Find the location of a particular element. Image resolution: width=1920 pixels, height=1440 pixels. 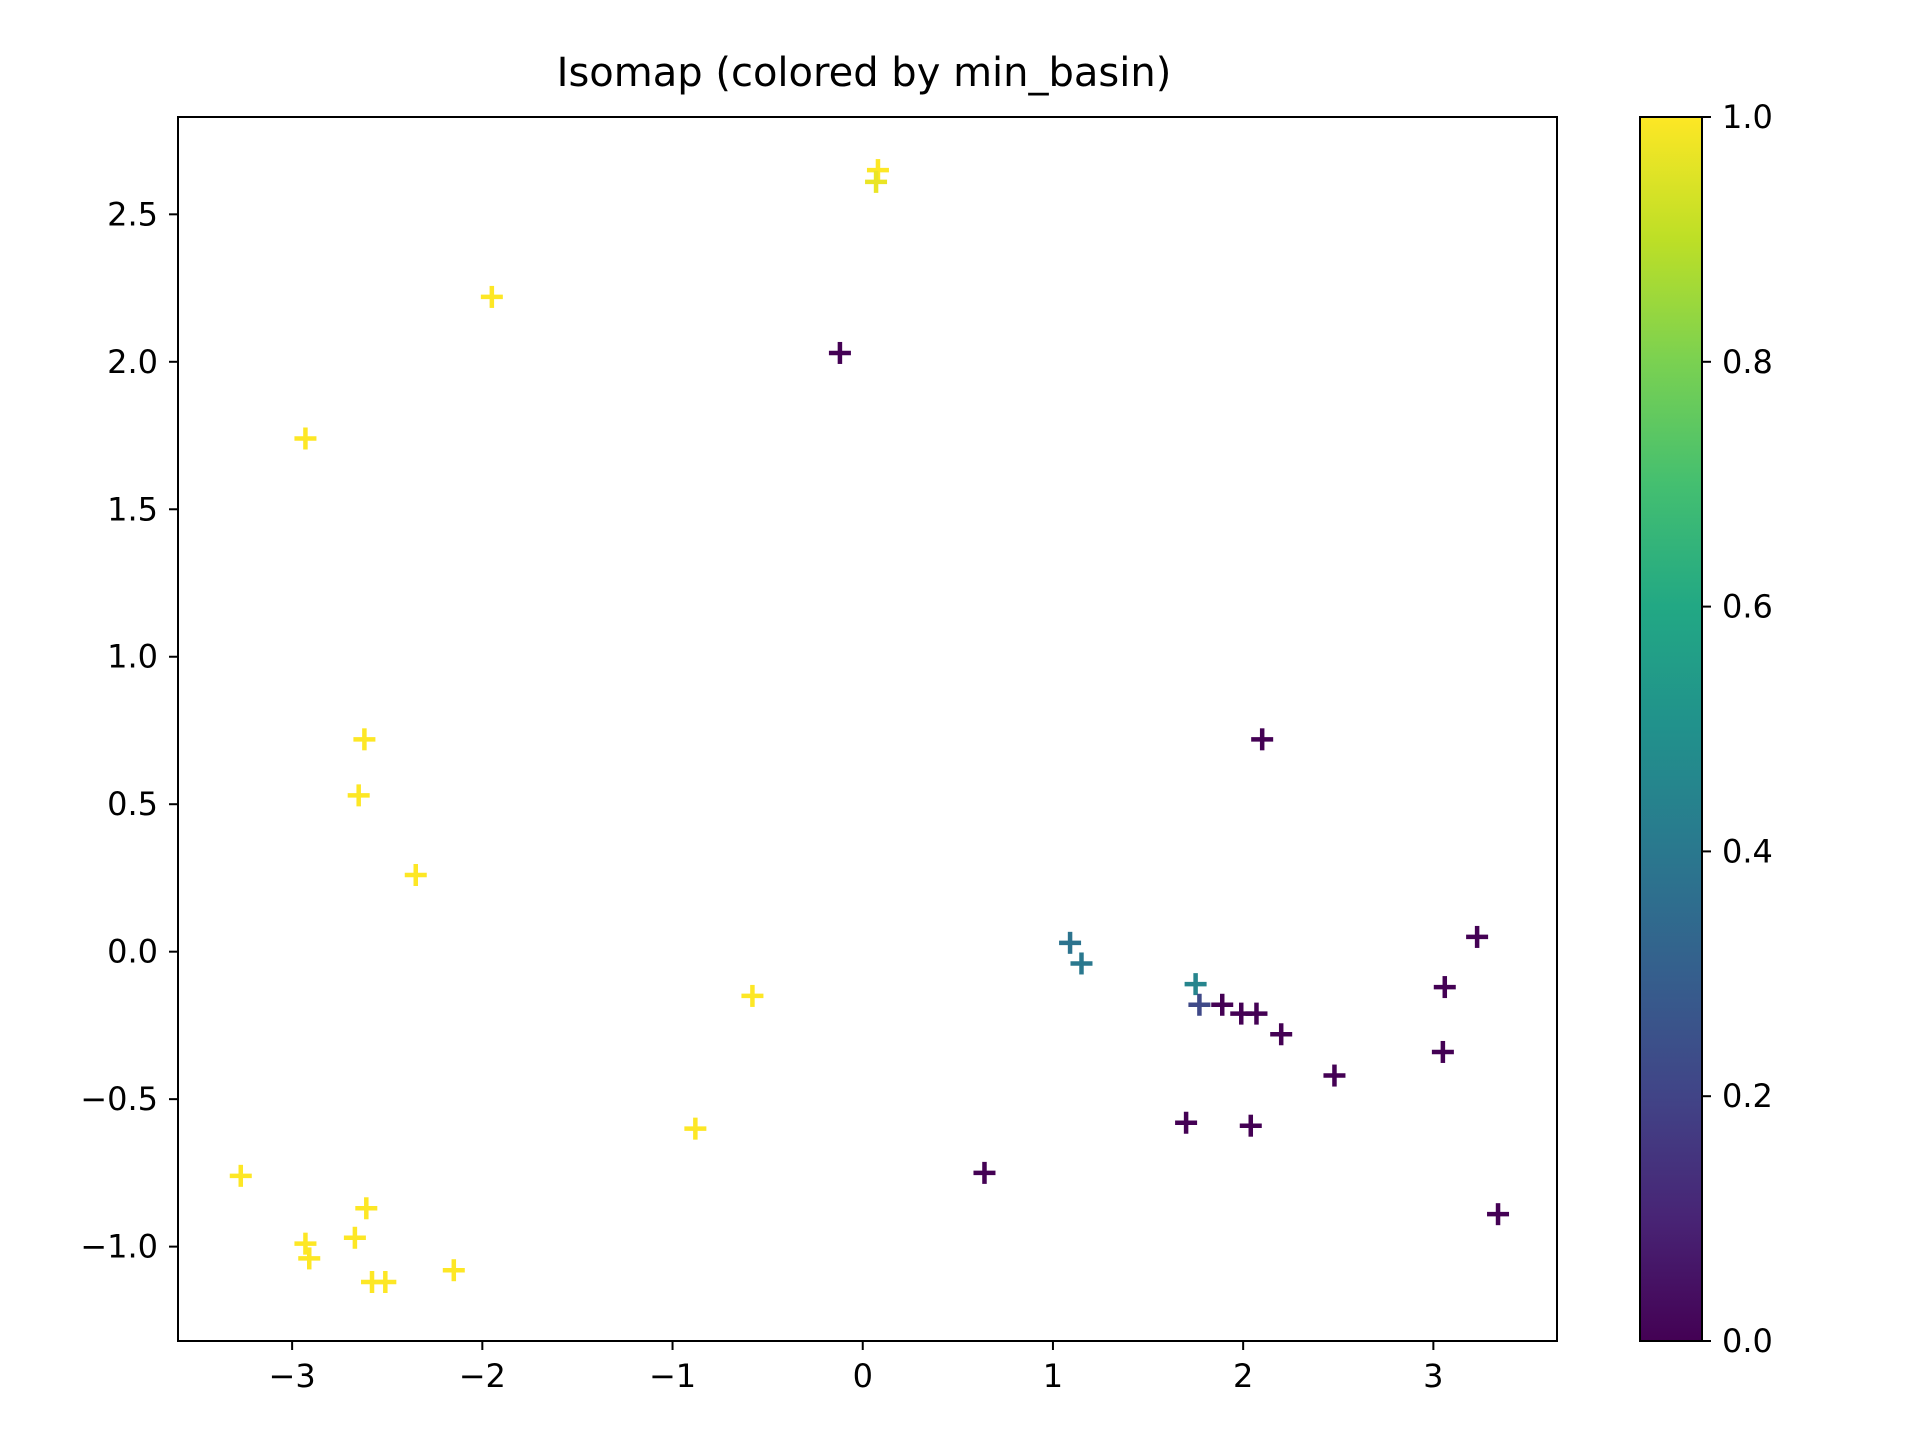

y-tick-label: 2.0 is located at coordinates (132, 362).